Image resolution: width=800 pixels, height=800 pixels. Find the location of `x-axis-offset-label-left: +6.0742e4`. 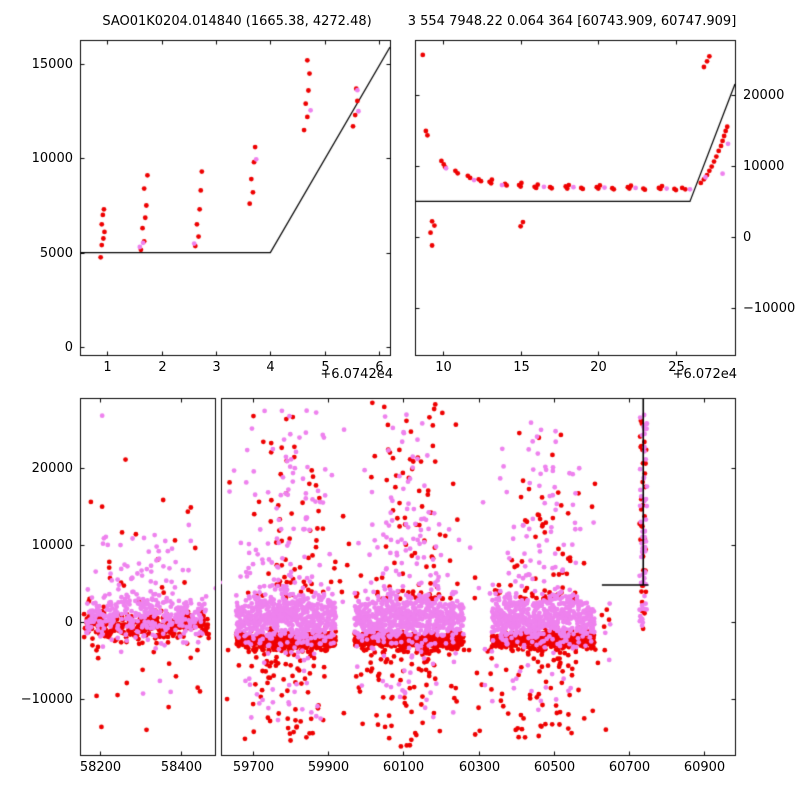

x-axis-offset-label-left: +6.0742e4 is located at coordinates (356, 374).